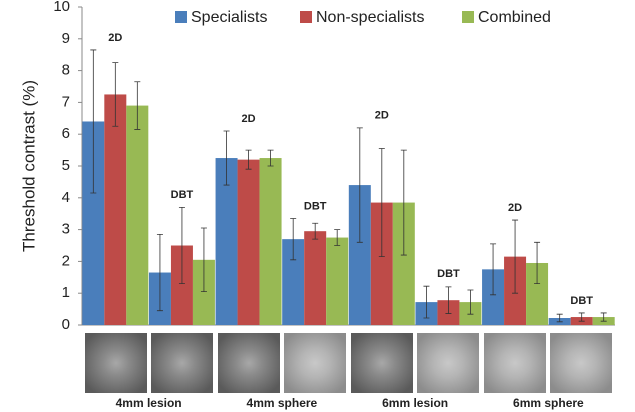 The image size is (635, 412). What do you see at coordinates (66, 38) in the screenshot?
I see `y-tick-label: 9` at bounding box center [66, 38].